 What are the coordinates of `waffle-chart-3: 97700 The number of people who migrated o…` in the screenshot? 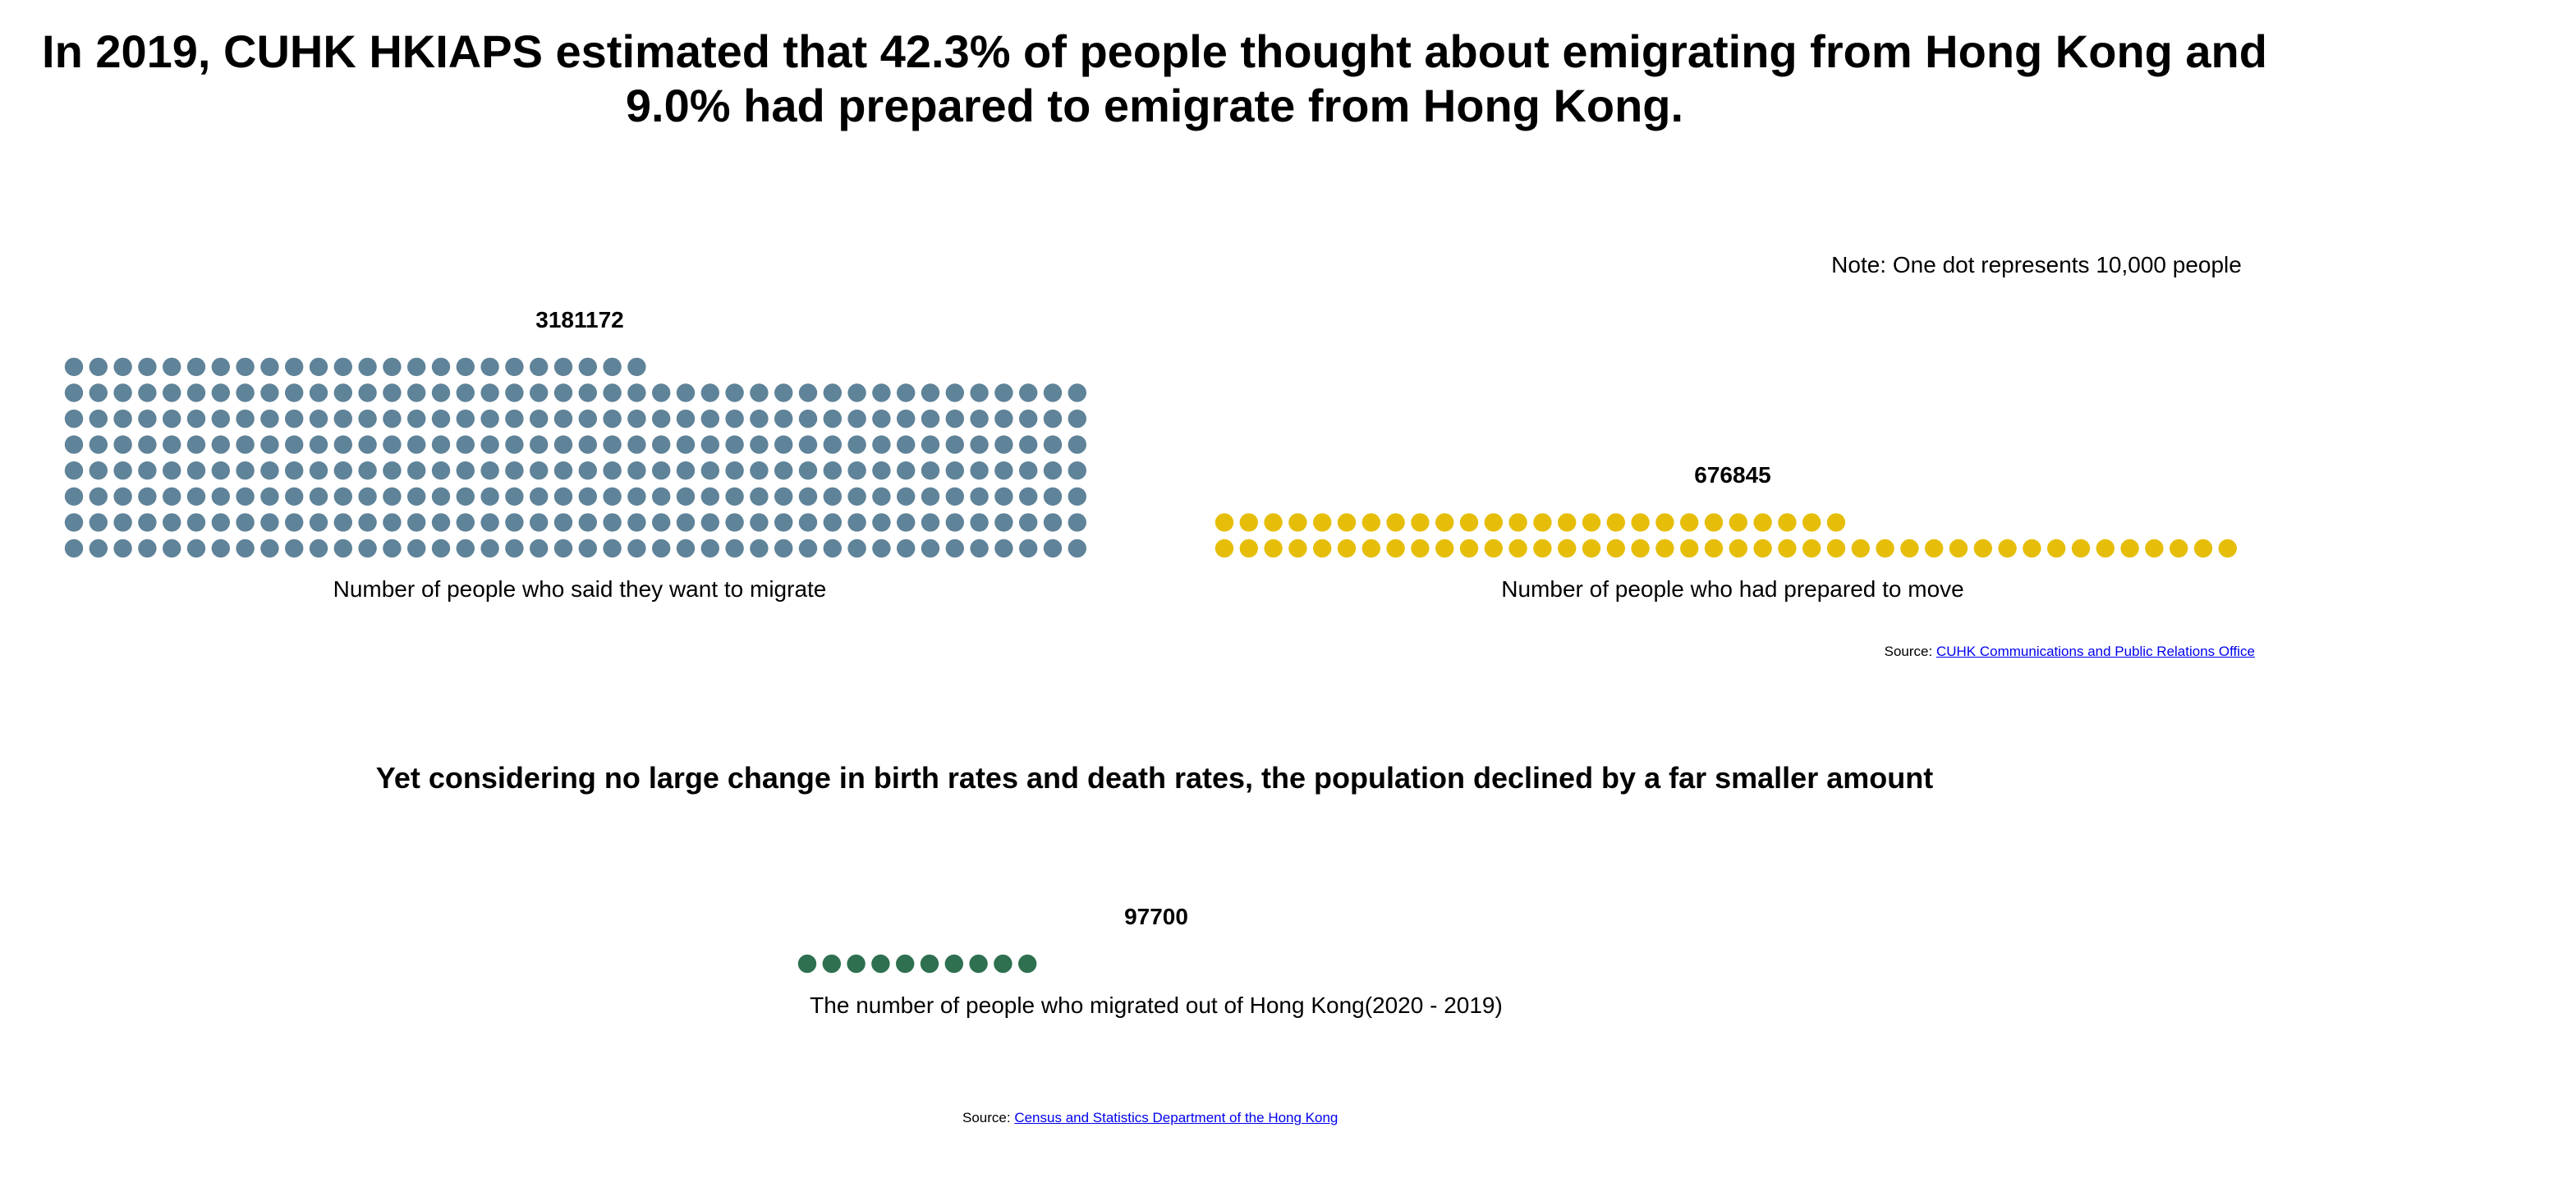 It's located at (1150, 961).